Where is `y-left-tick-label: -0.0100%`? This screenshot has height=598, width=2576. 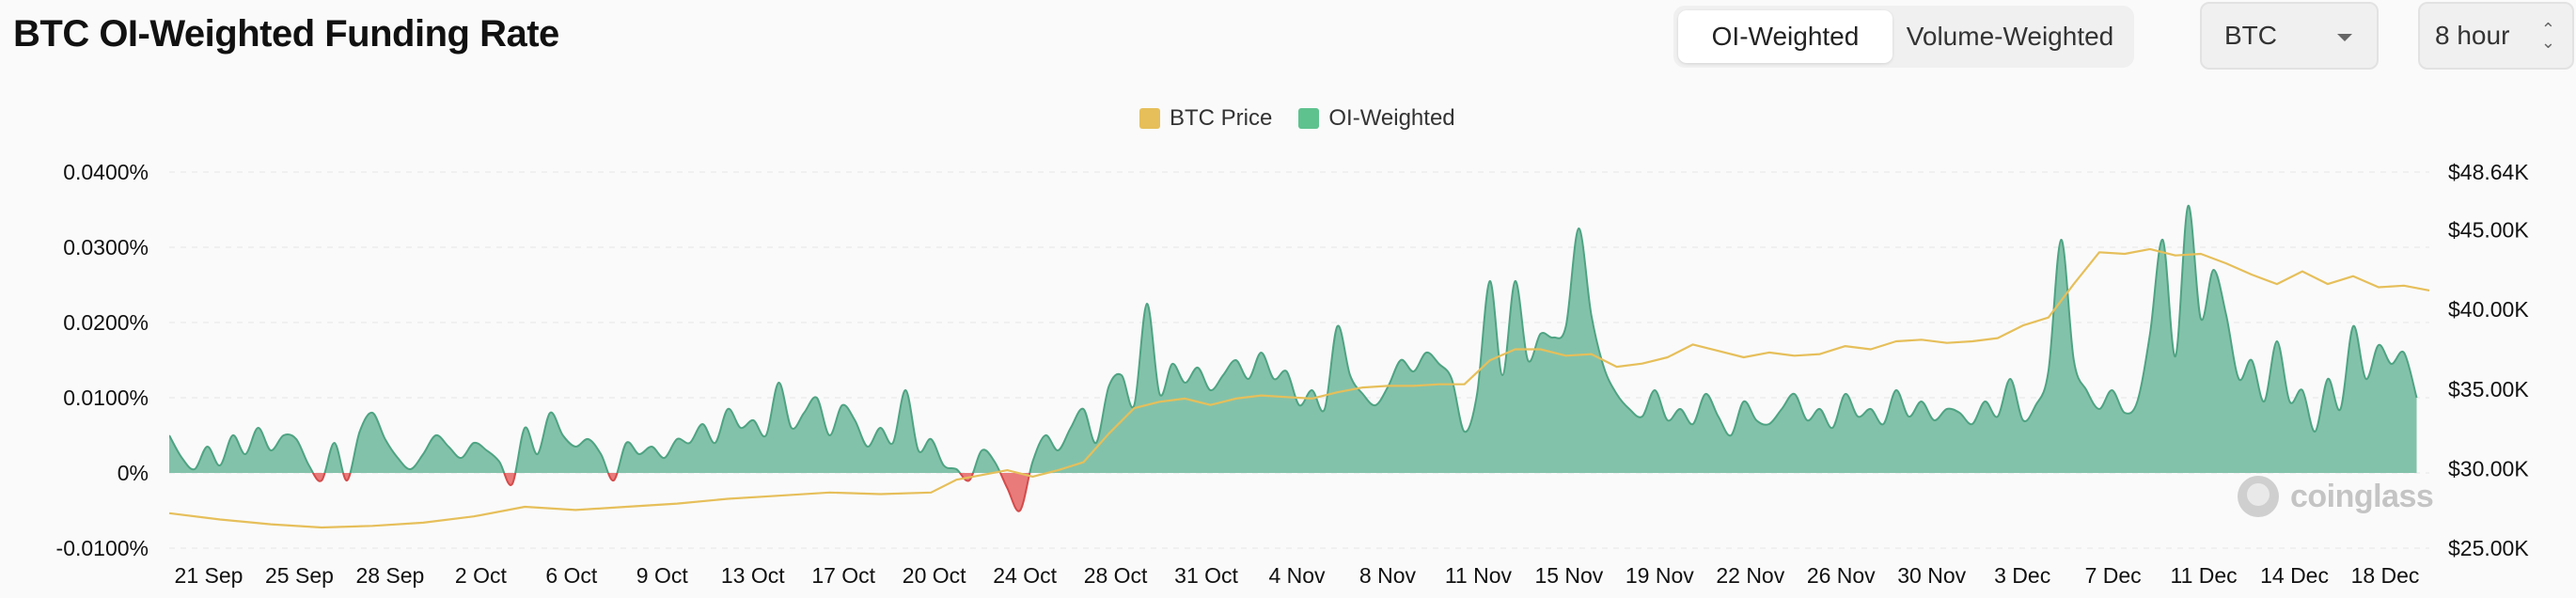 y-left-tick-label: -0.0100% is located at coordinates (103, 548).